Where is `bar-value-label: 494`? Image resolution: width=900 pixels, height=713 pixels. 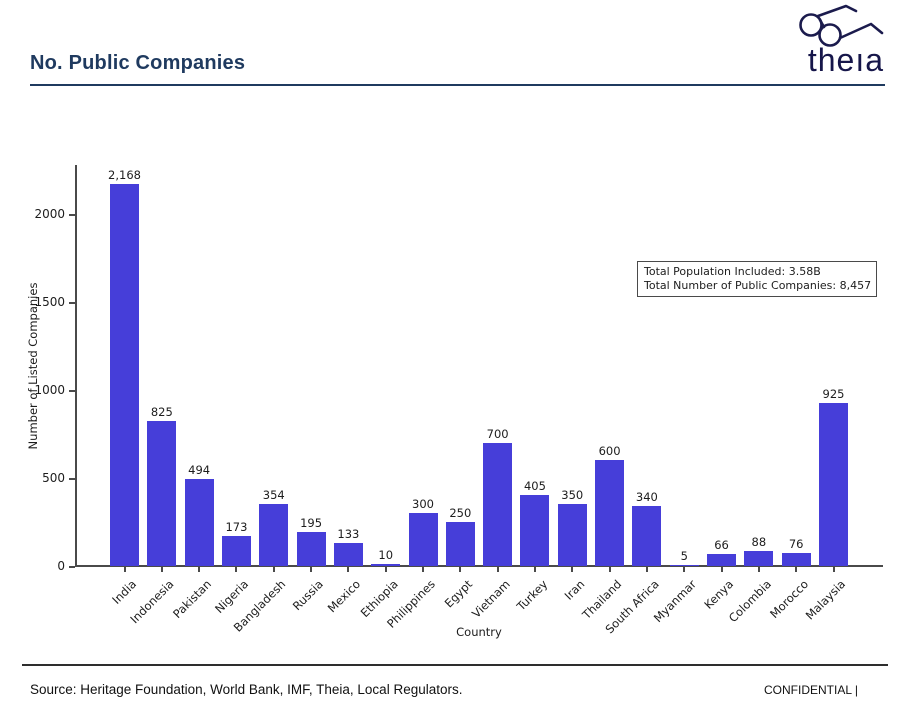
bar-value-label: 494 is located at coordinates (199, 470).